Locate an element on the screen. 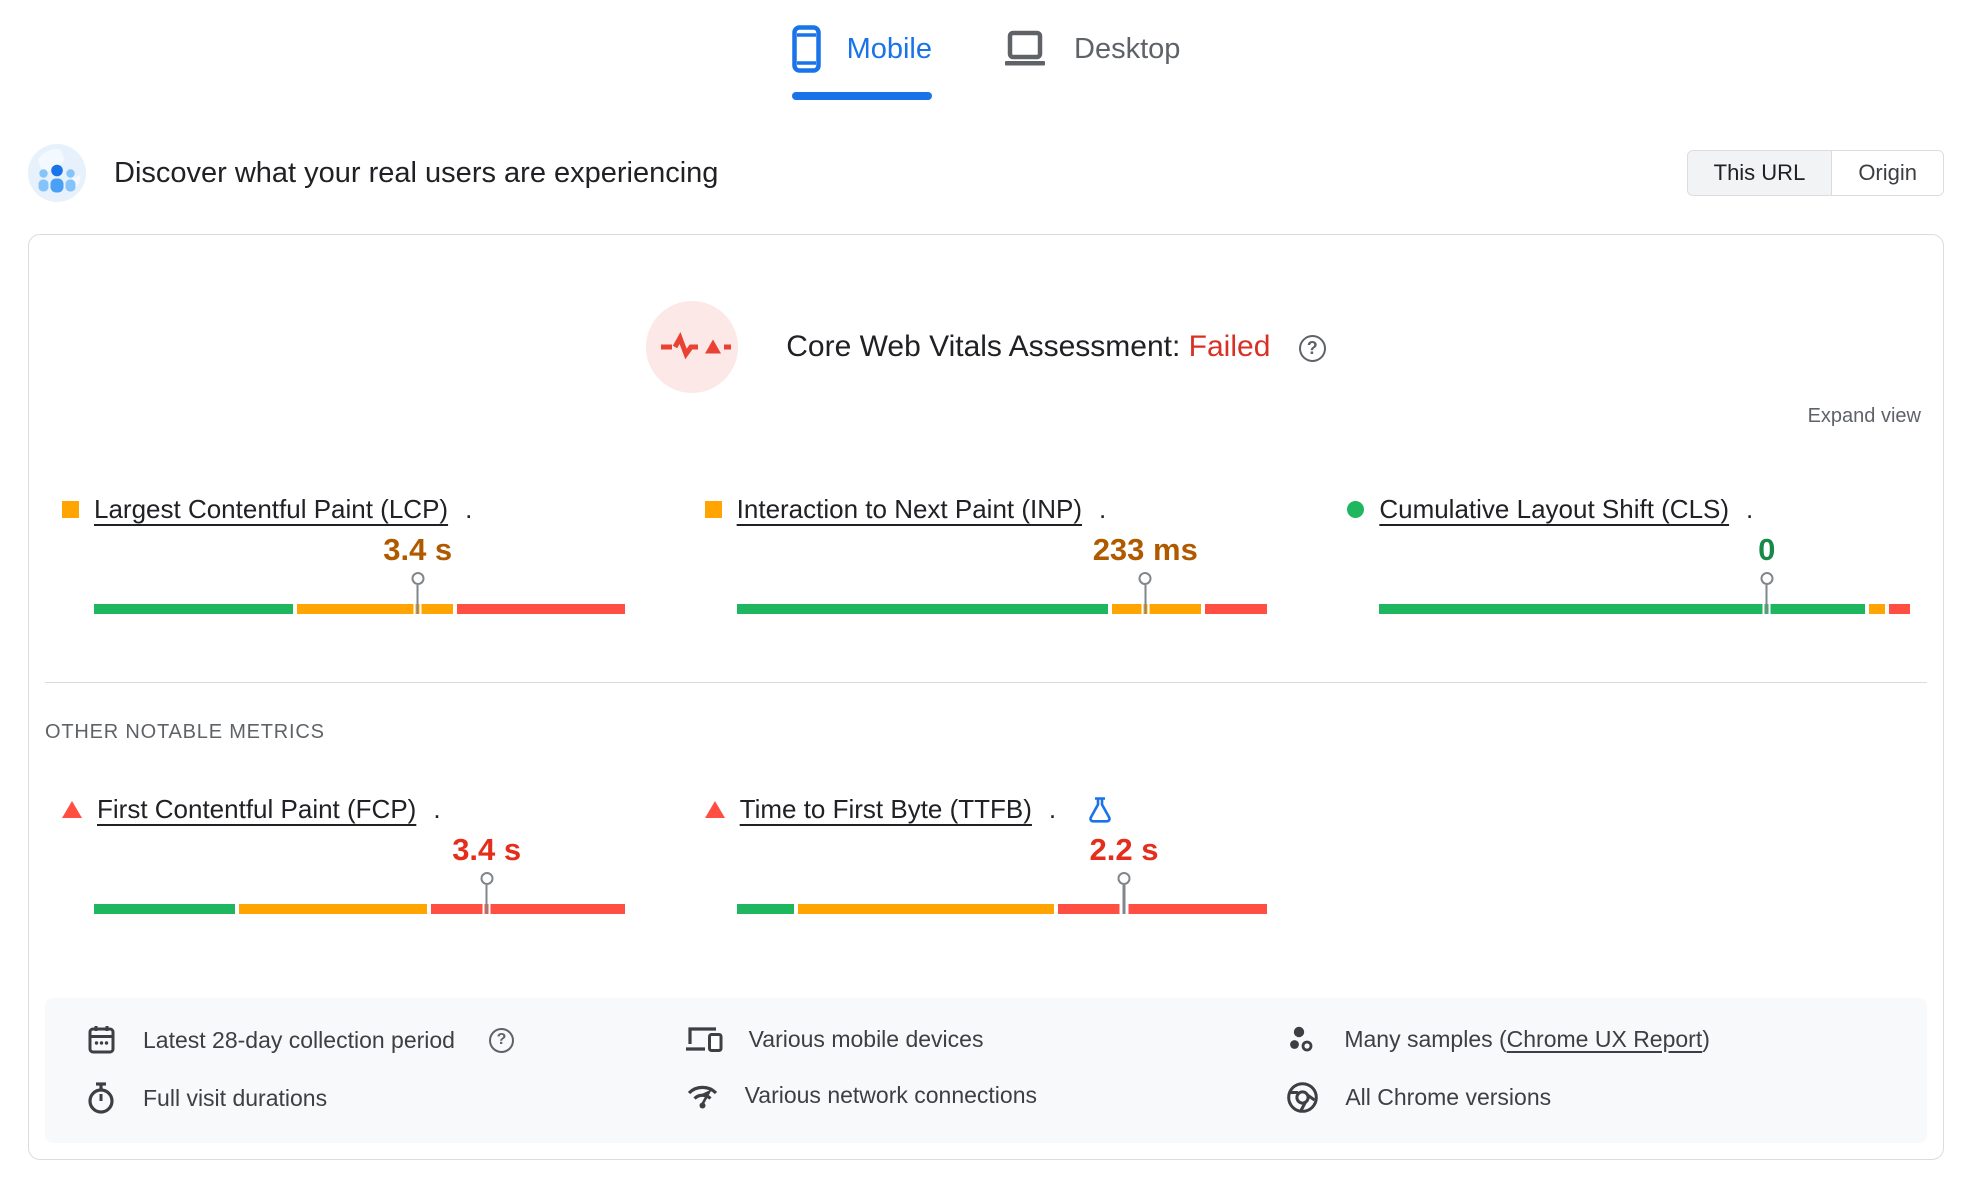 The image size is (1972, 1196). metric-value: 2.2 s is located at coordinates (1124, 849).